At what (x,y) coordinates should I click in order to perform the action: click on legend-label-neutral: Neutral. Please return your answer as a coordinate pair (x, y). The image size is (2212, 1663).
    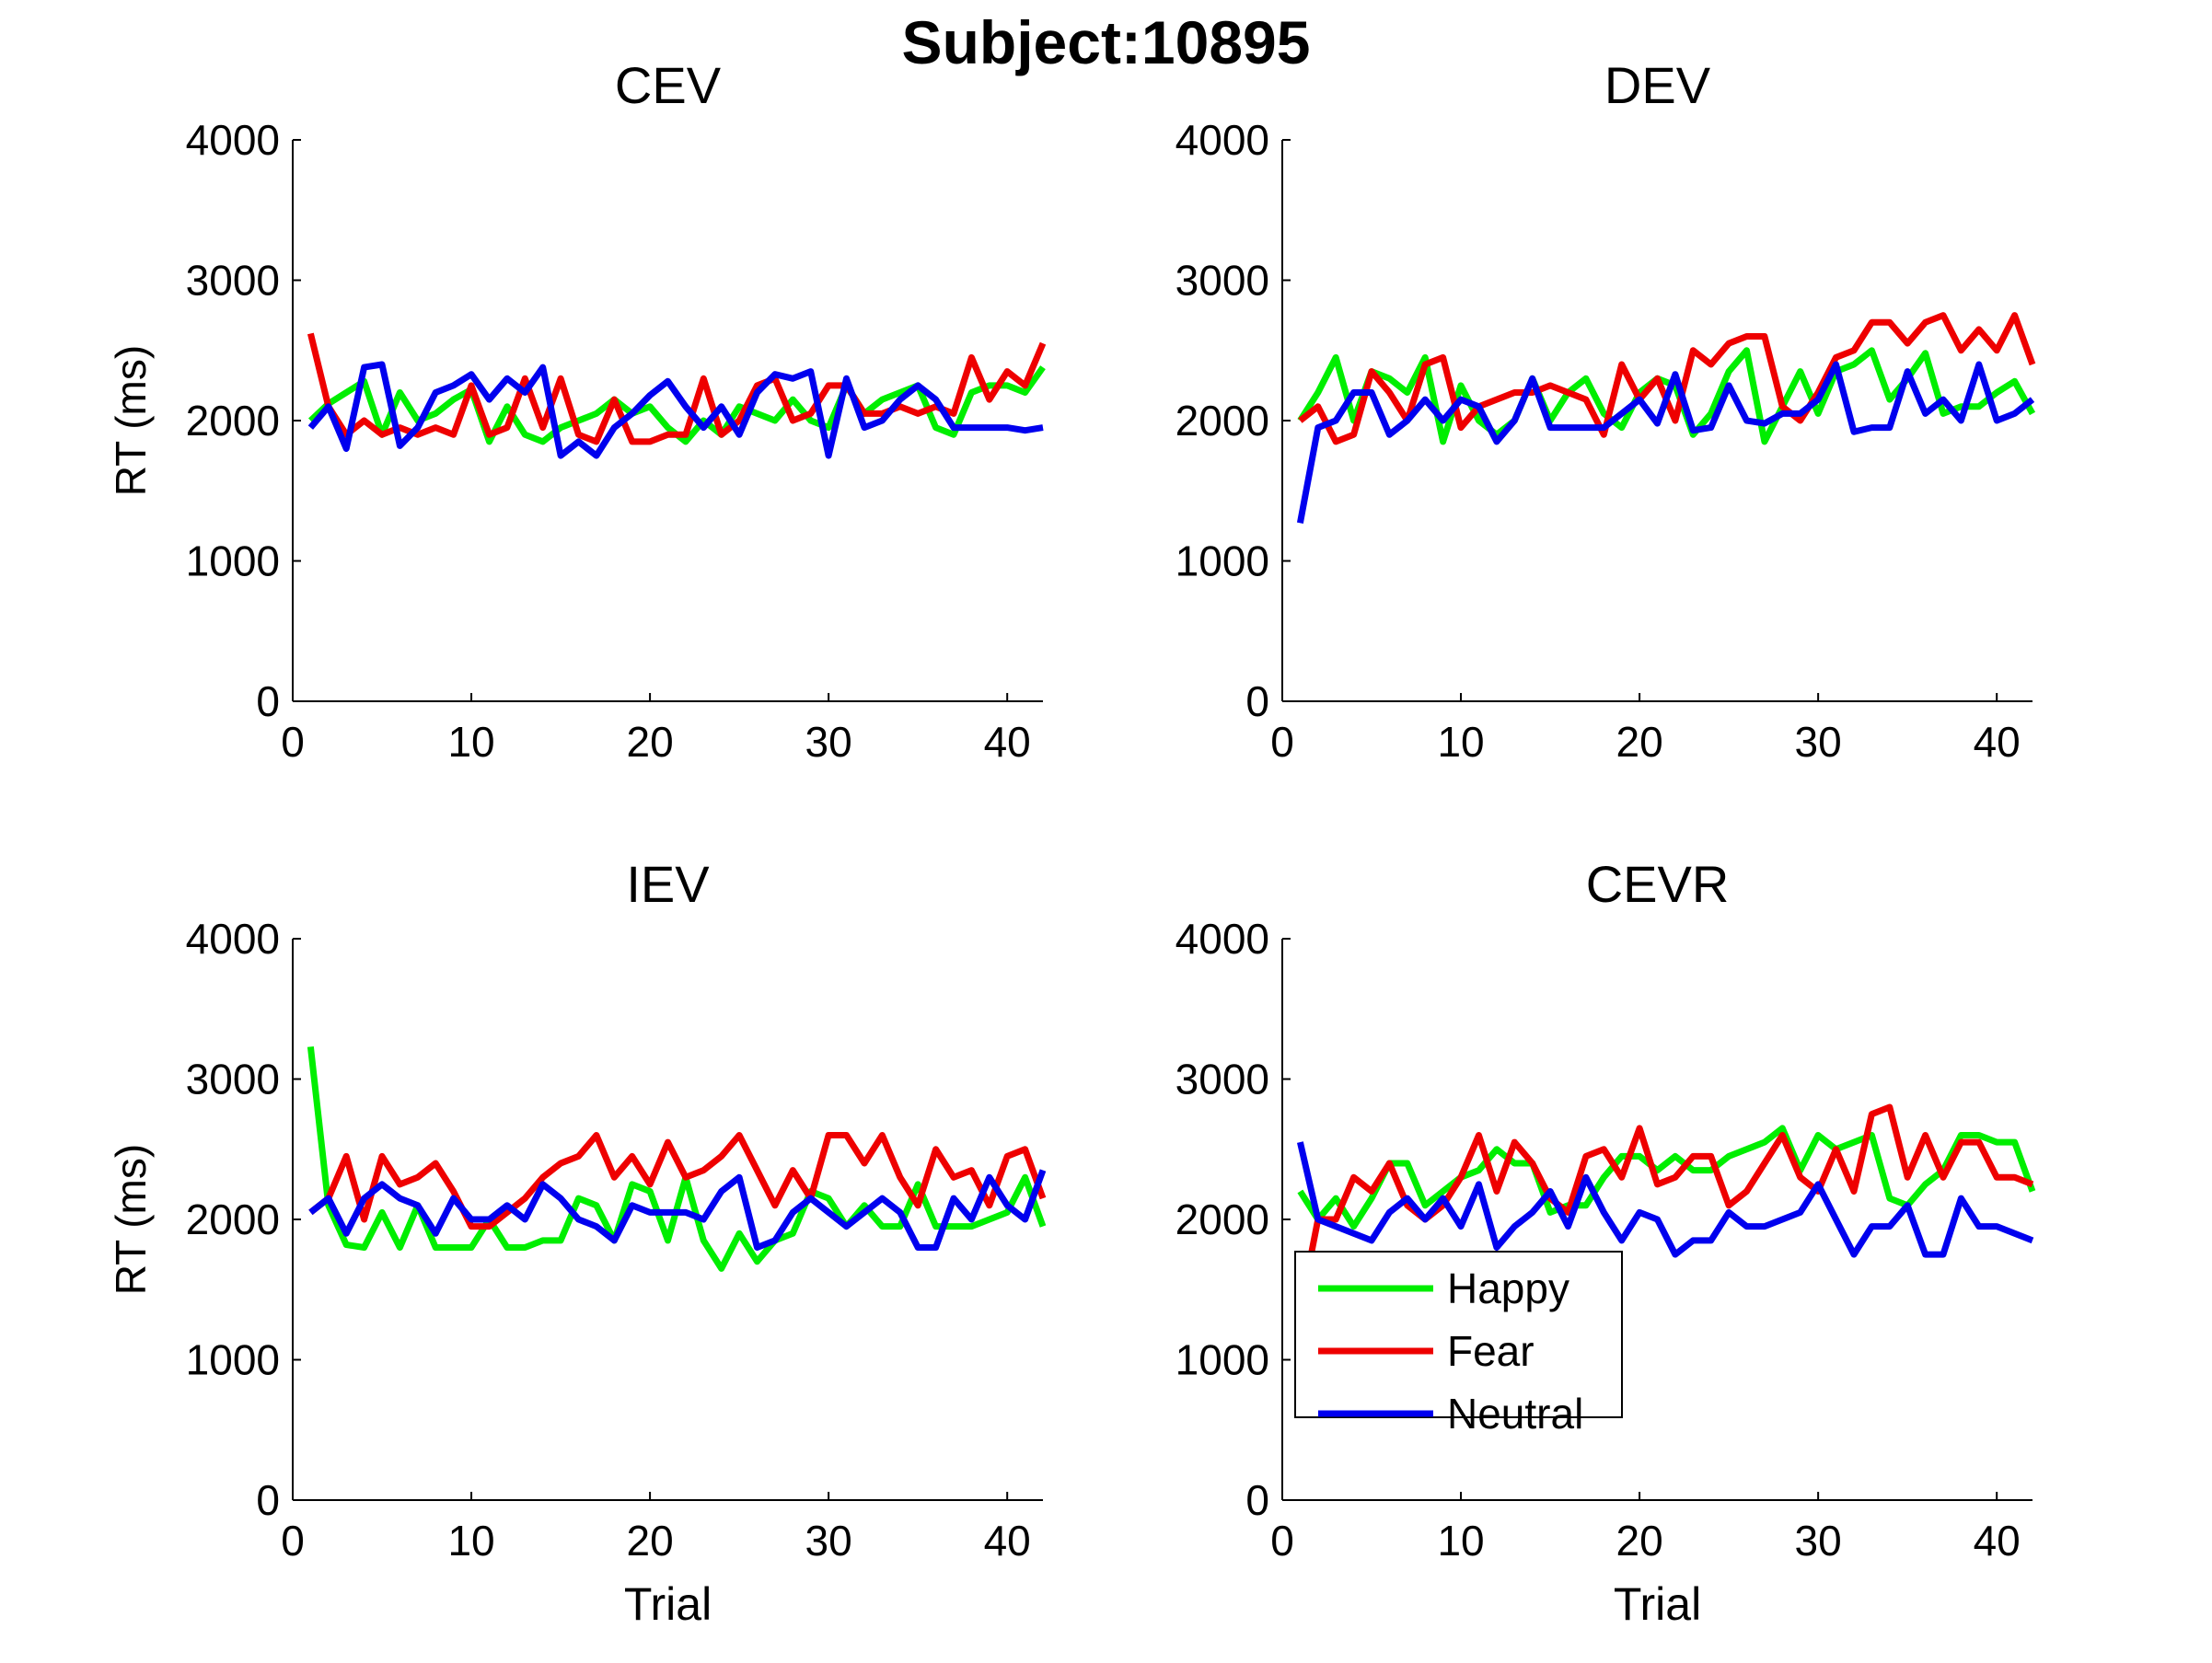
    Looking at the image, I should click on (1515, 1414).